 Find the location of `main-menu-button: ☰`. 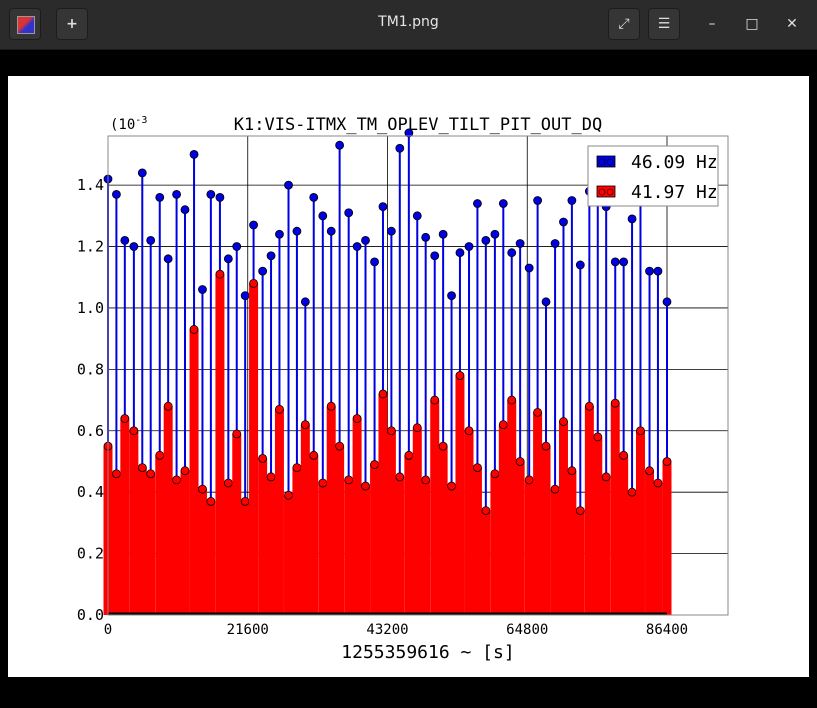

main-menu-button: ☰ is located at coordinates (664, 24).